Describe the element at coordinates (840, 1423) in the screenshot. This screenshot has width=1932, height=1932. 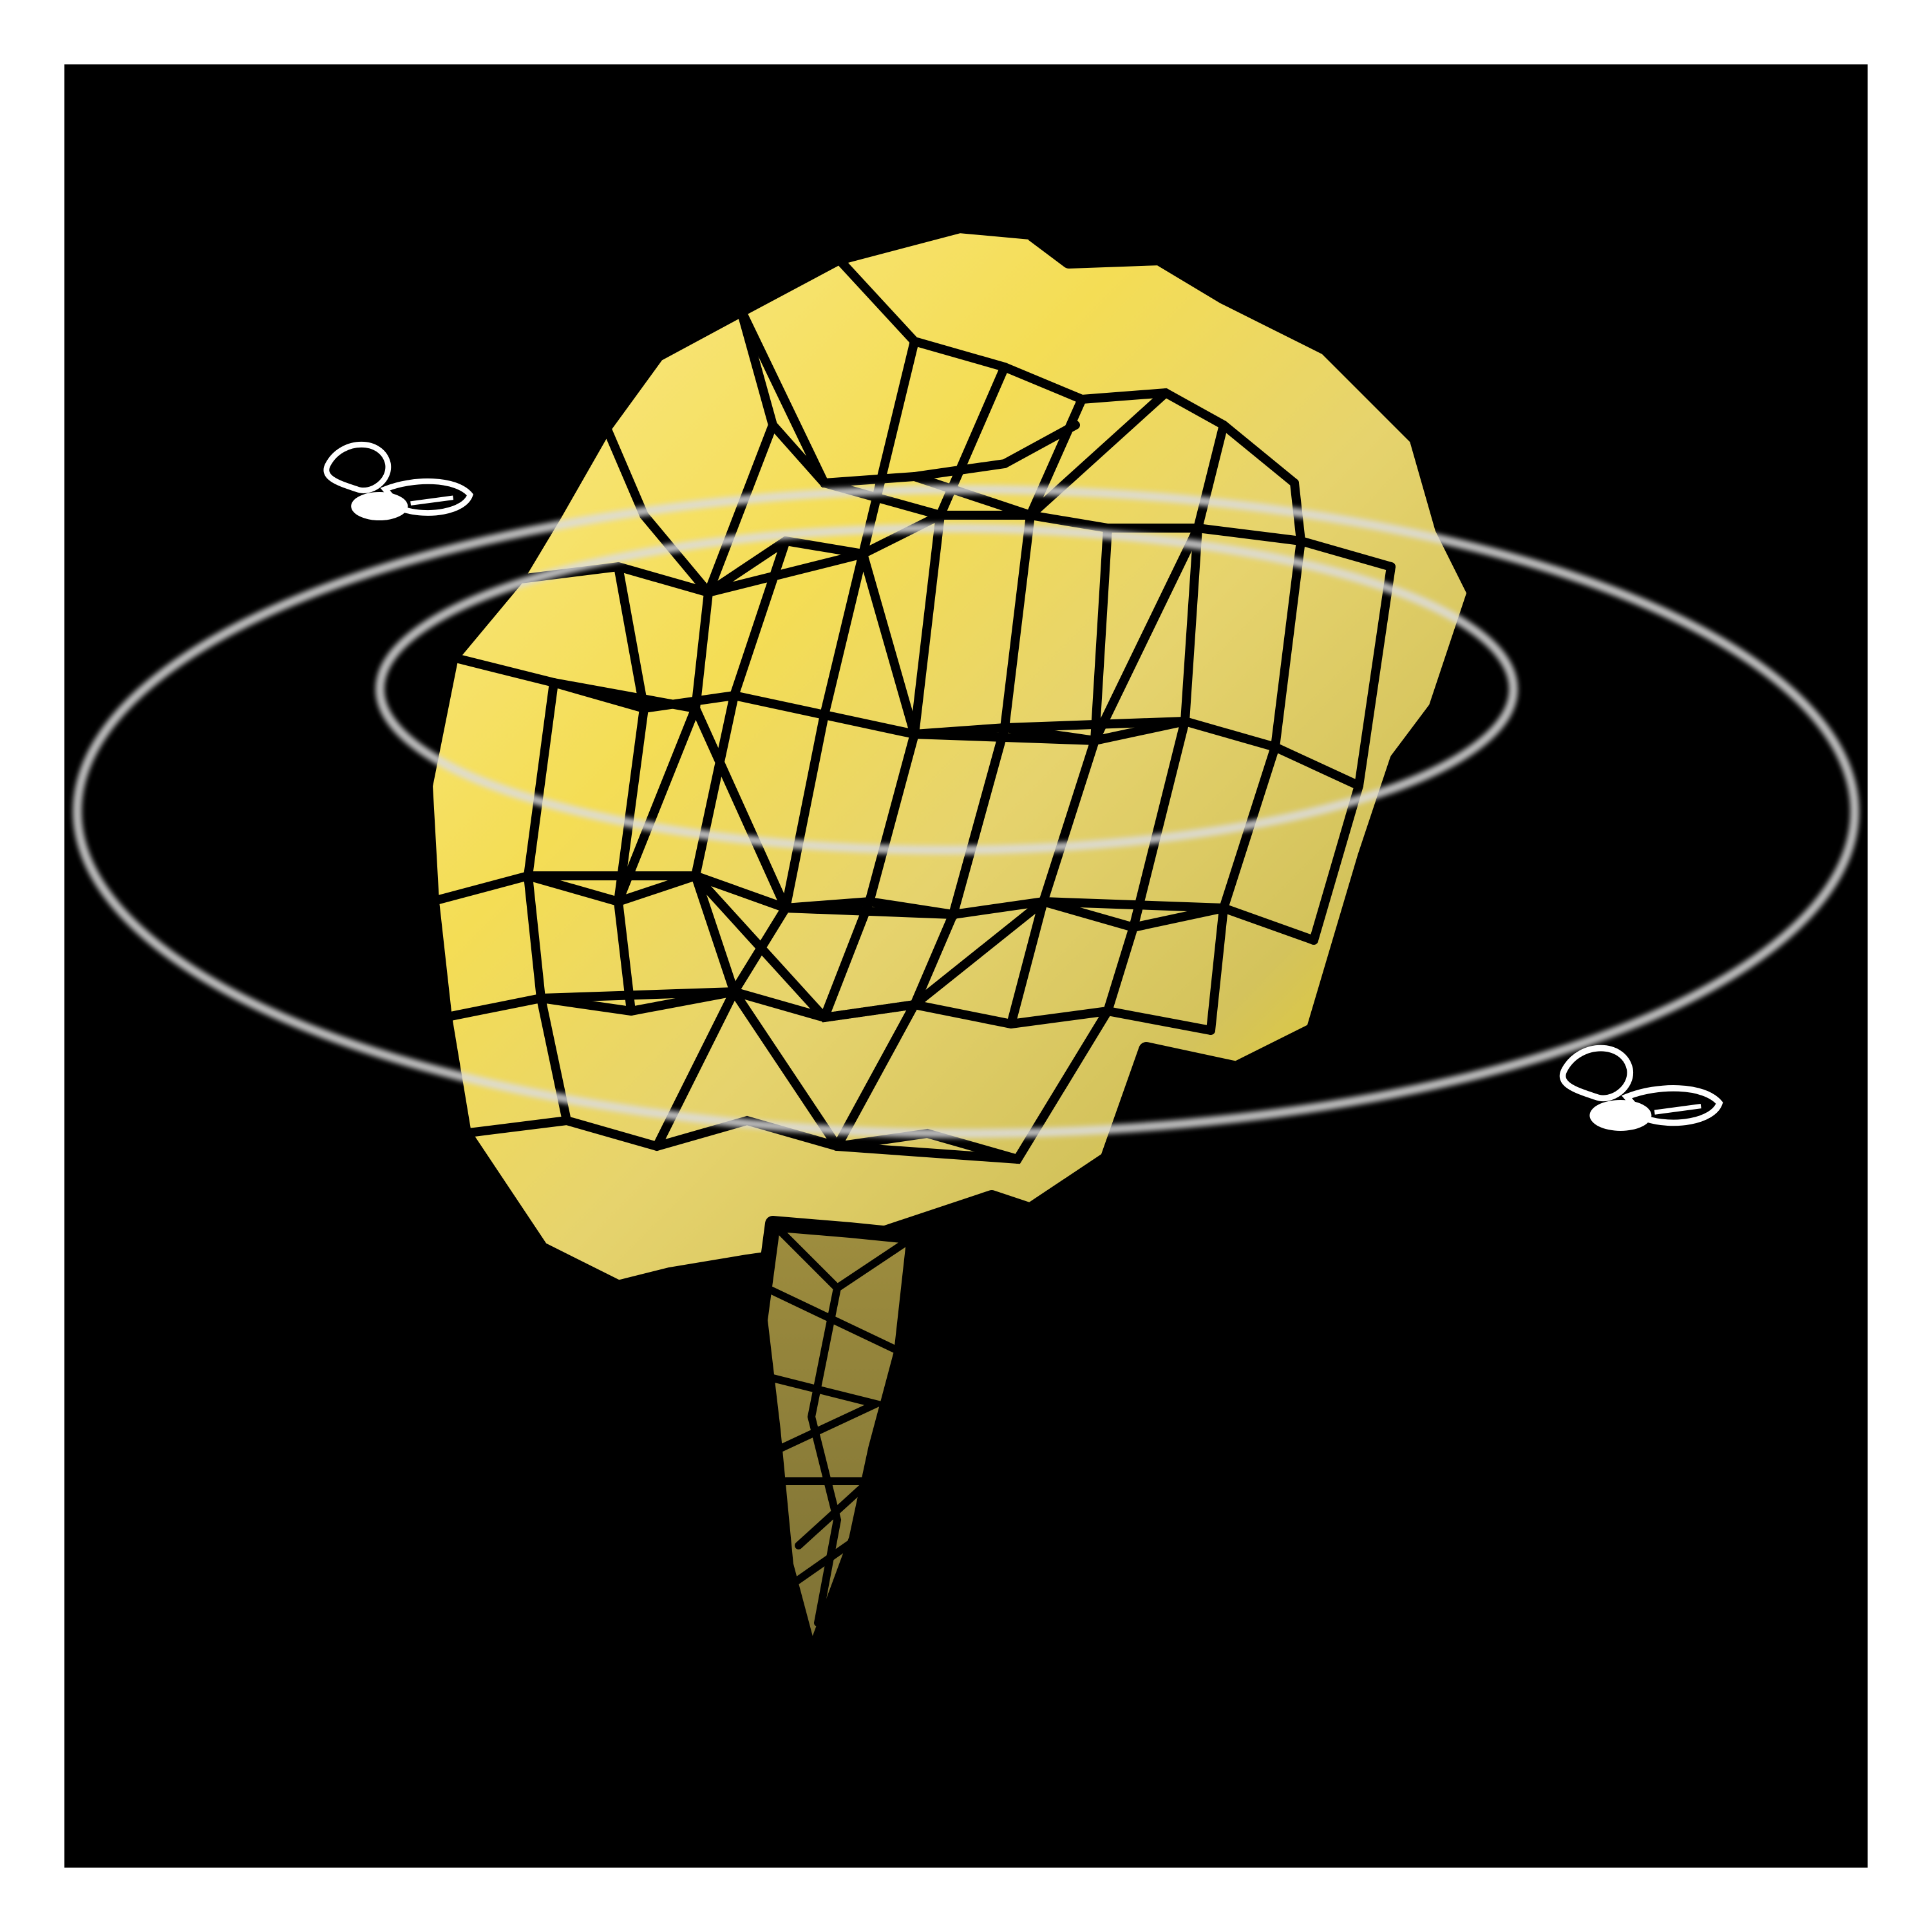
I see `trunk-lattice` at that location.